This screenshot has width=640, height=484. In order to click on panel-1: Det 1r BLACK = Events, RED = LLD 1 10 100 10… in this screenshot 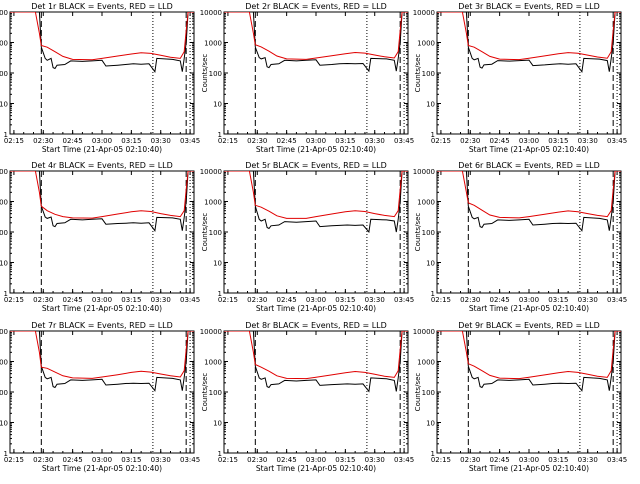, I will do `click(100, 78)`.